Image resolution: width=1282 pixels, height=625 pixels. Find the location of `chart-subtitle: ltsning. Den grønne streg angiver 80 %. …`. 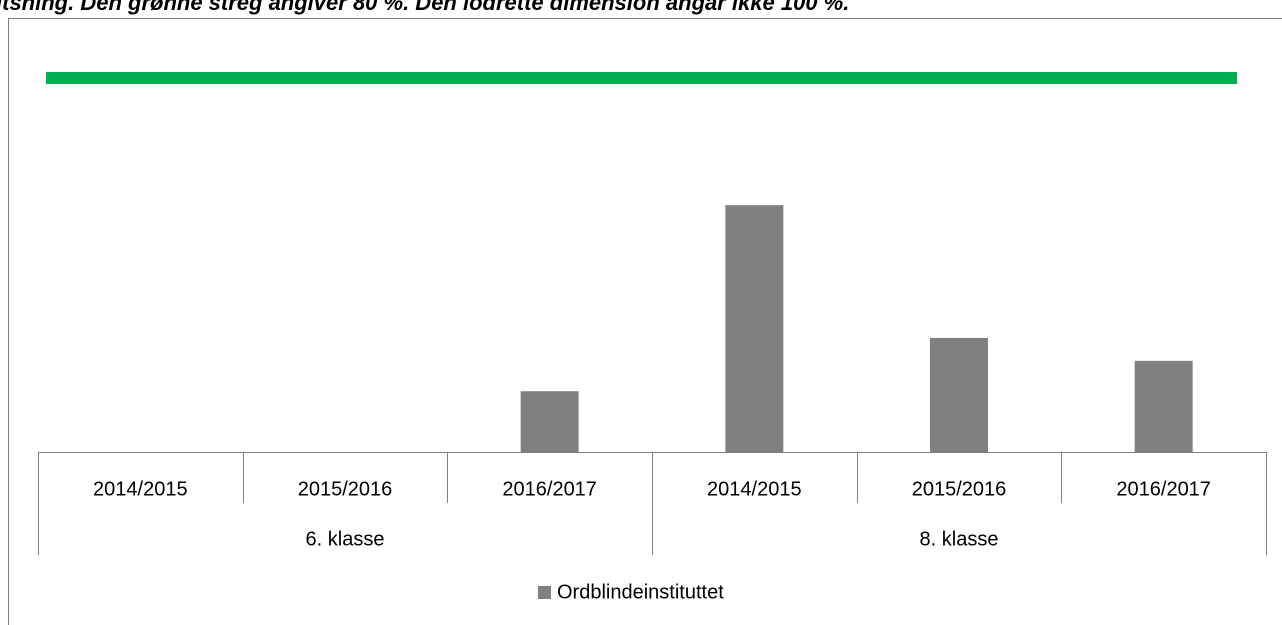

chart-subtitle: ltsning. Den grønne streg angiver 80 %. … is located at coordinates (424, 7).